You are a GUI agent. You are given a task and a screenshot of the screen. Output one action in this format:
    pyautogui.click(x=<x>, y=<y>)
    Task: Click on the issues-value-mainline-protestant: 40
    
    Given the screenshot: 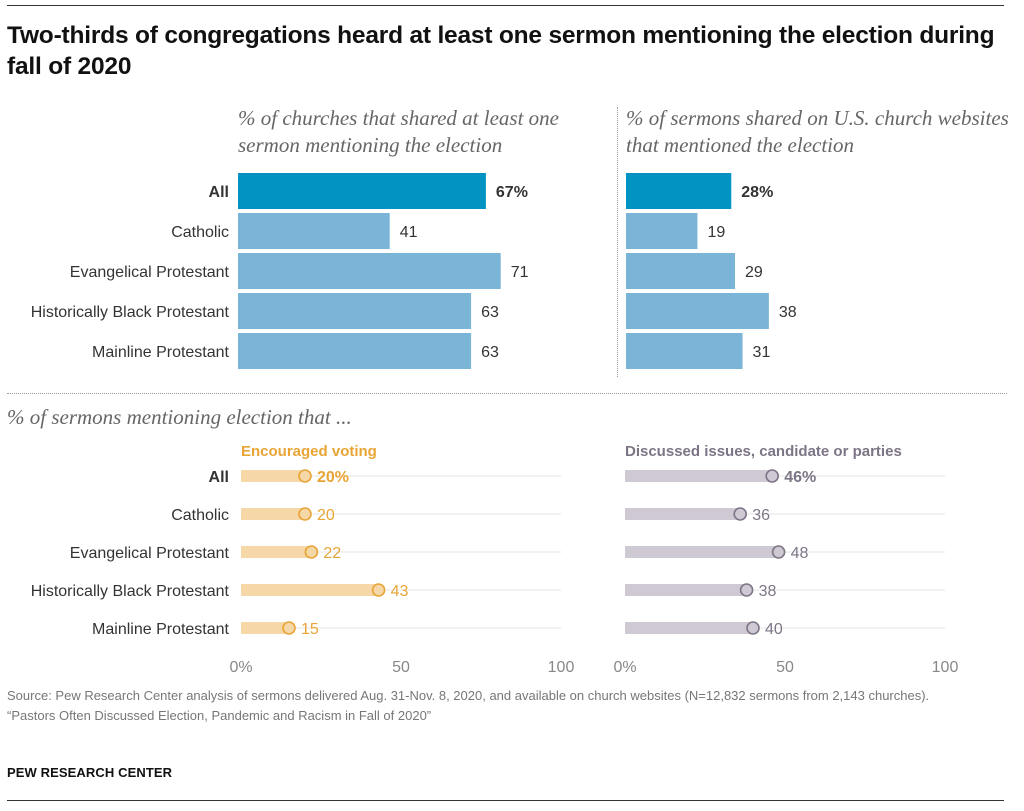 What is the action you would take?
    pyautogui.click(x=774, y=629)
    